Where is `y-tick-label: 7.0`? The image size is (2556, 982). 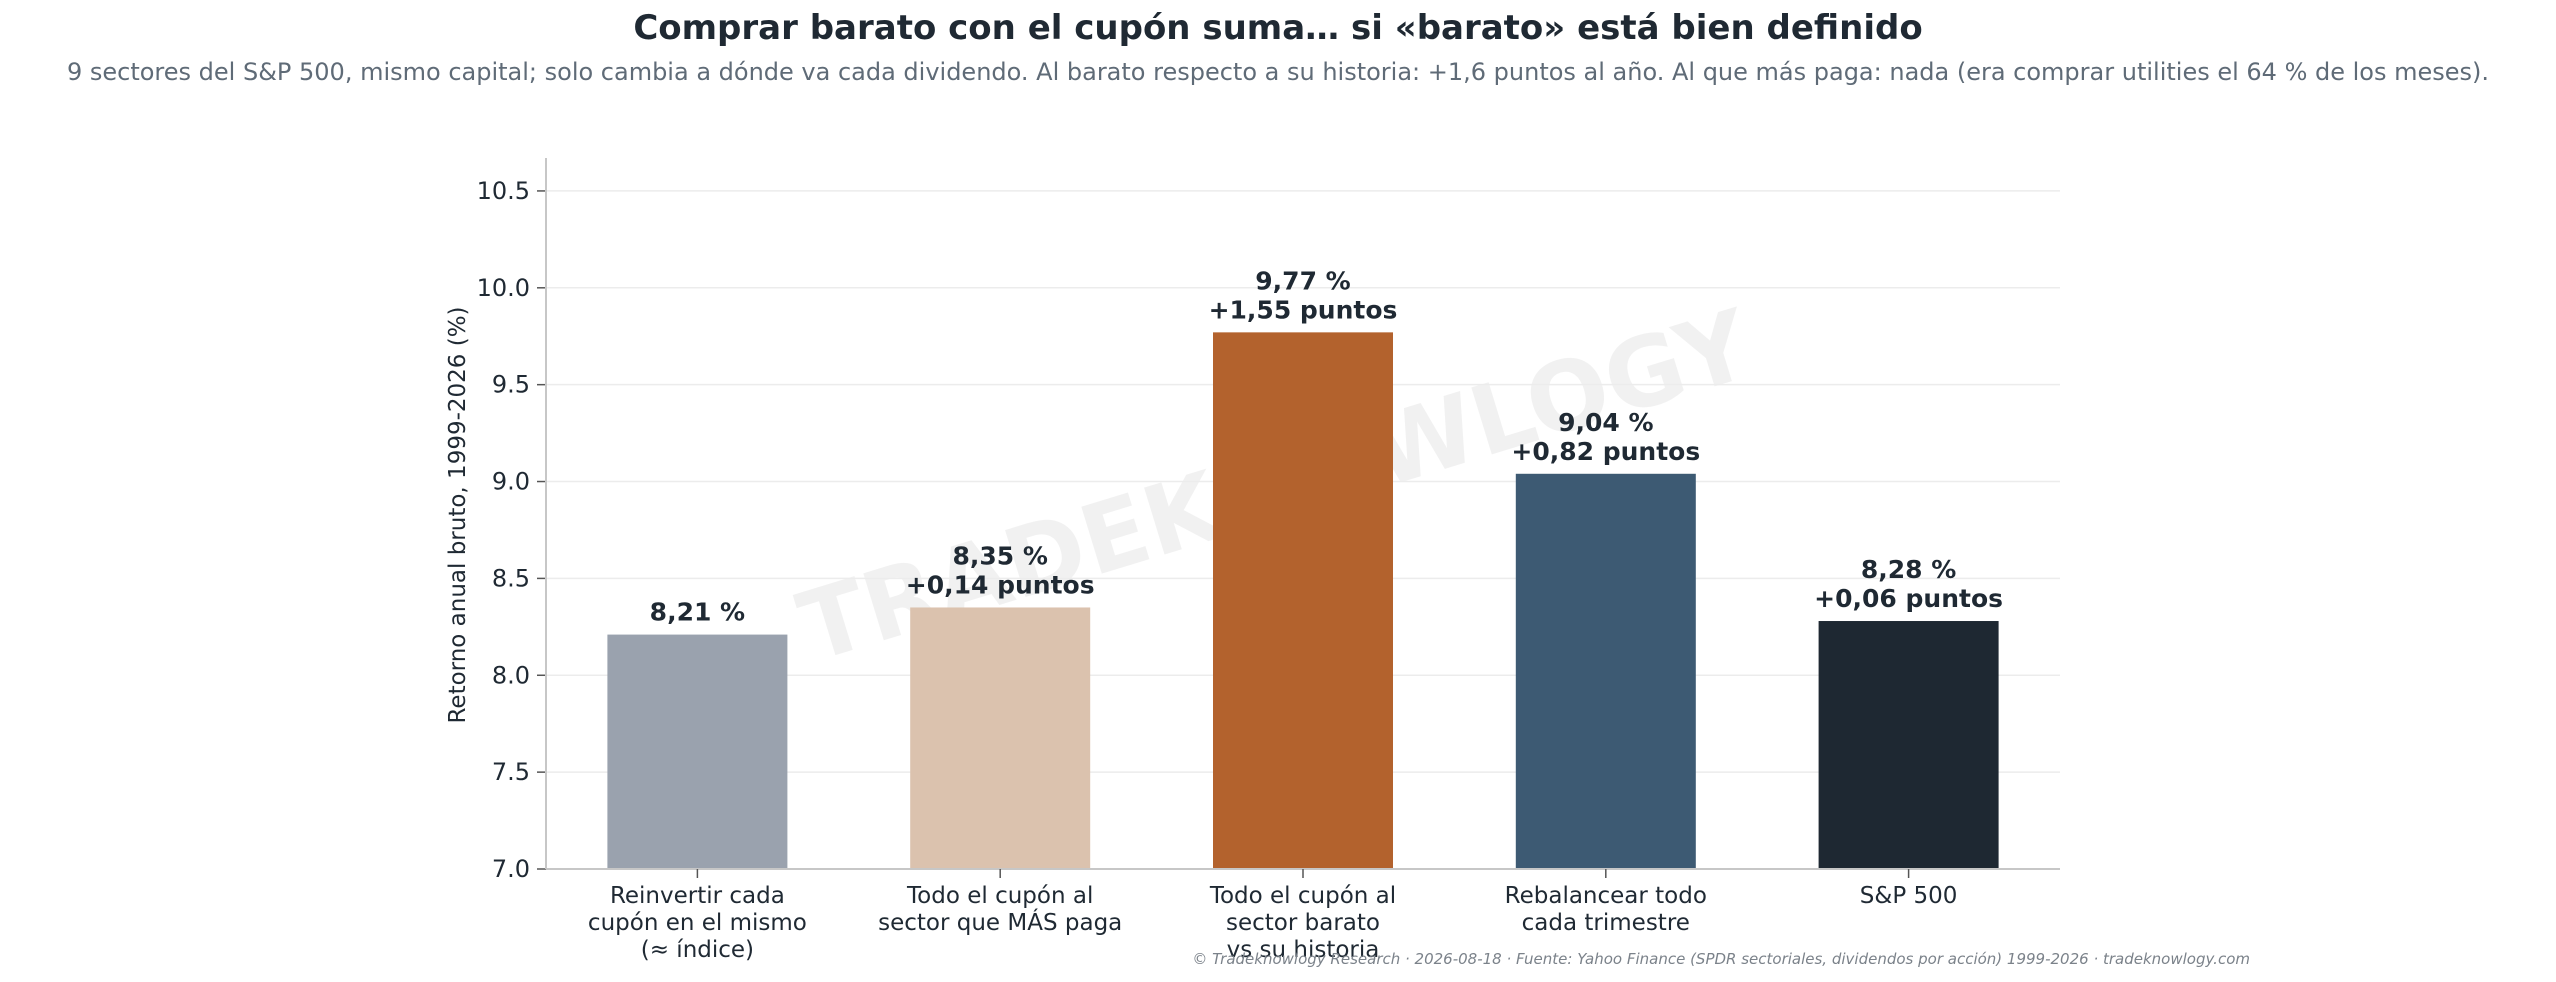 y-tick-label: 7.0 is located at coordinates (511, 869).